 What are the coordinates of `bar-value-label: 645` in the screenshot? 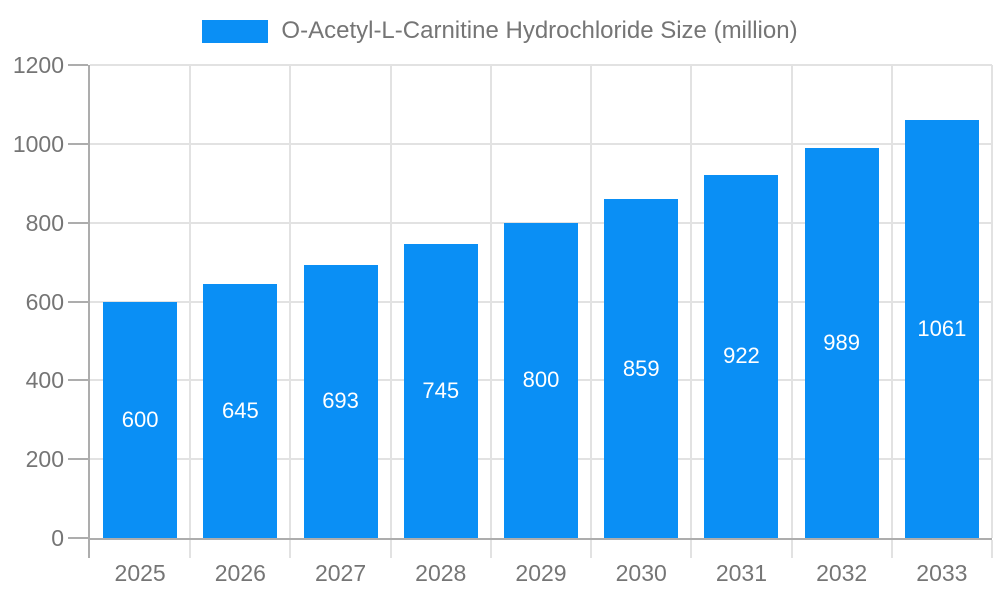 It's located at (240, 410).